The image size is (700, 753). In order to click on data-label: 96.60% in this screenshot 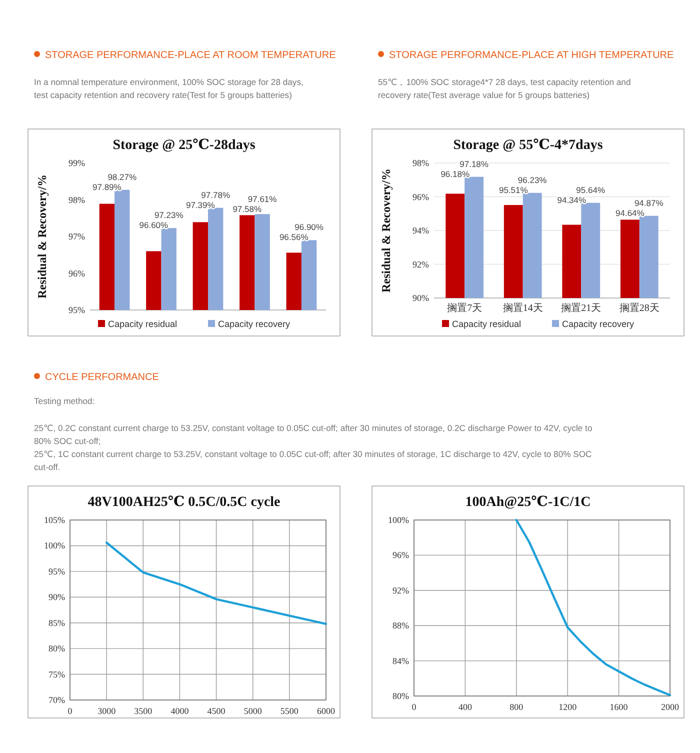, I will do `click(154, 225)`.